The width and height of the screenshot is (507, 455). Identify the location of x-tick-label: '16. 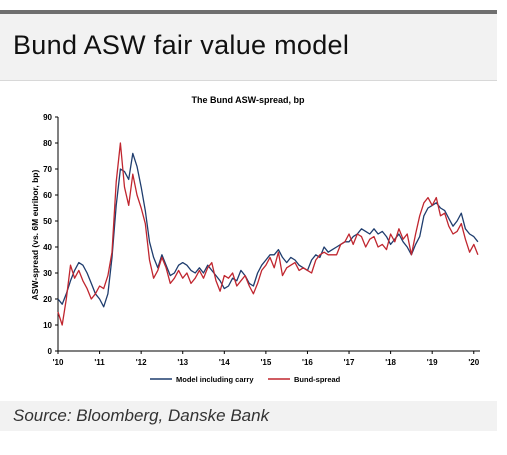
(307, 362).